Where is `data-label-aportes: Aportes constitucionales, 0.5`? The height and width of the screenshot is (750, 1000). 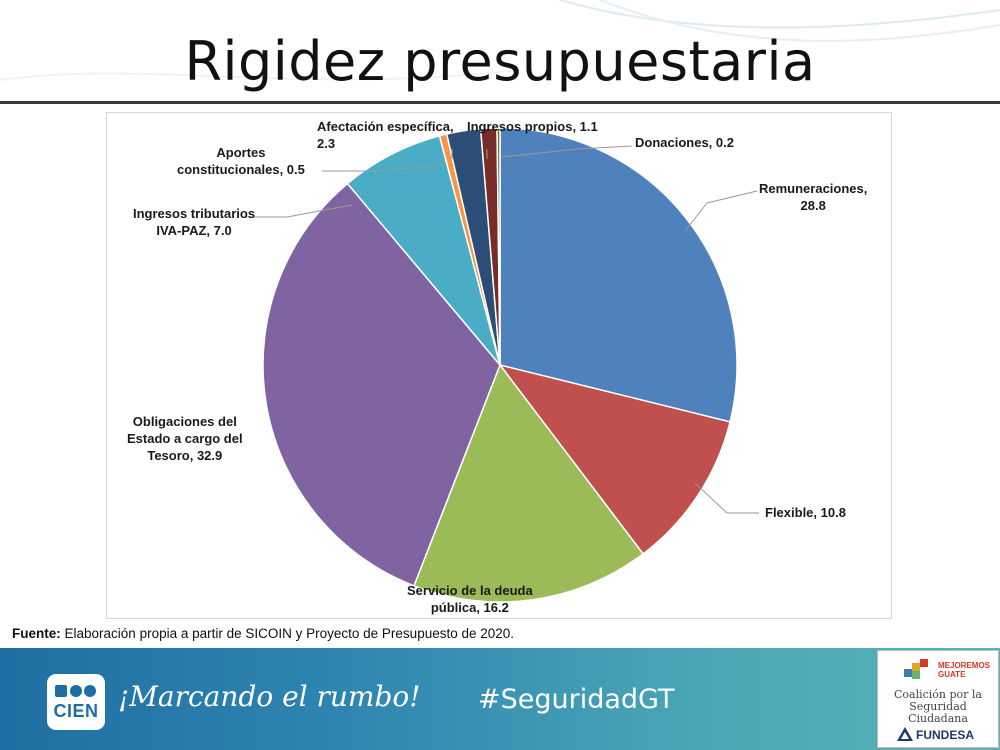
data-label-aportes: Aportes constitucionales, 0.5 is located at coordinates (241, 161).